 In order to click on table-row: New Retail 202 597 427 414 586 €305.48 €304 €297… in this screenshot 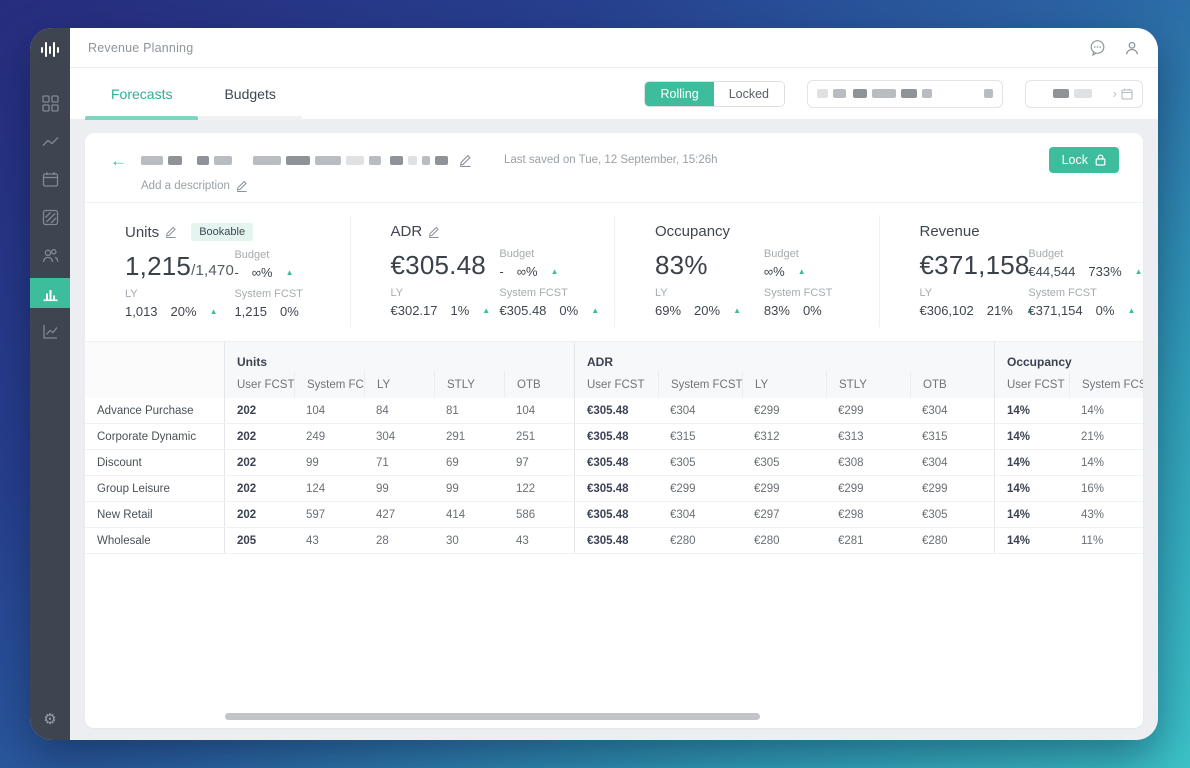, I will do `click(614, 515)`.